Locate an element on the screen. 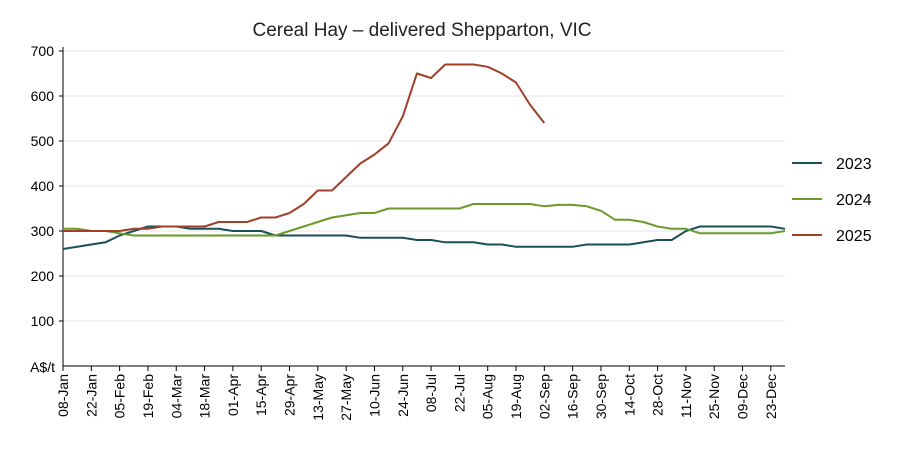  y-tick-label: 100 is located at coordinates (43, 321).